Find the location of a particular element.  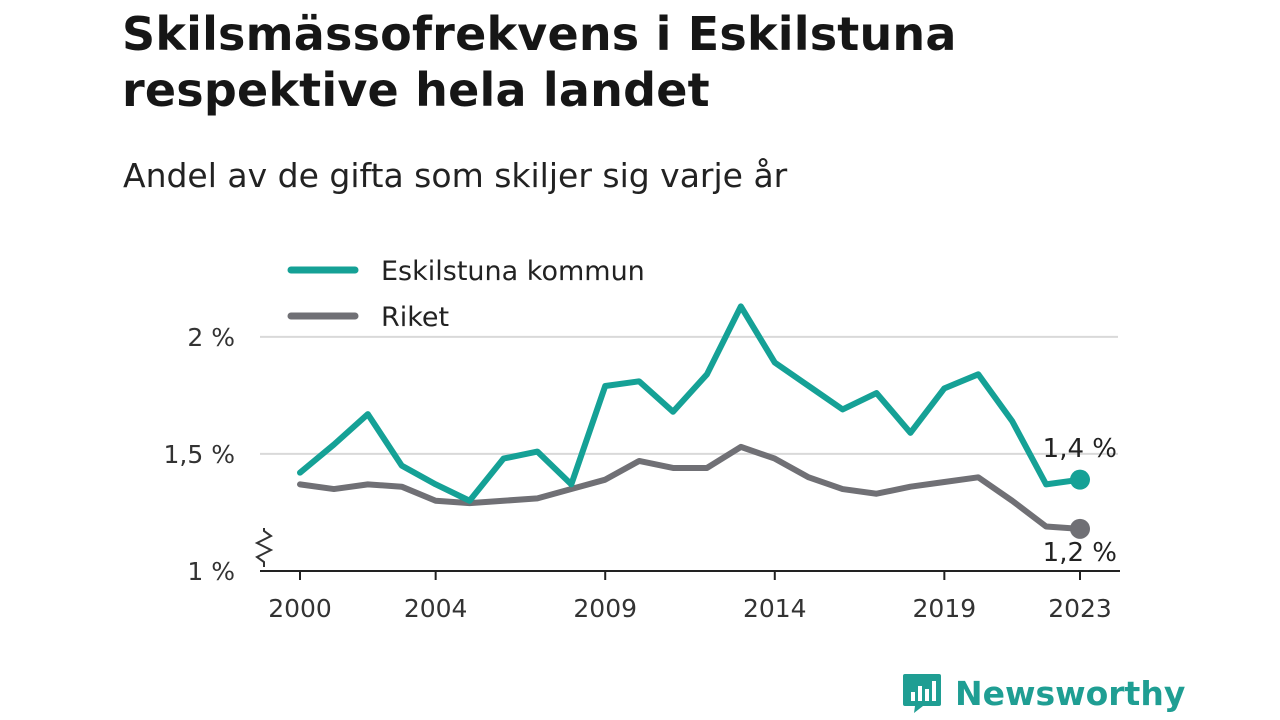

axis-break-icon is located at coordinates (264, 547).